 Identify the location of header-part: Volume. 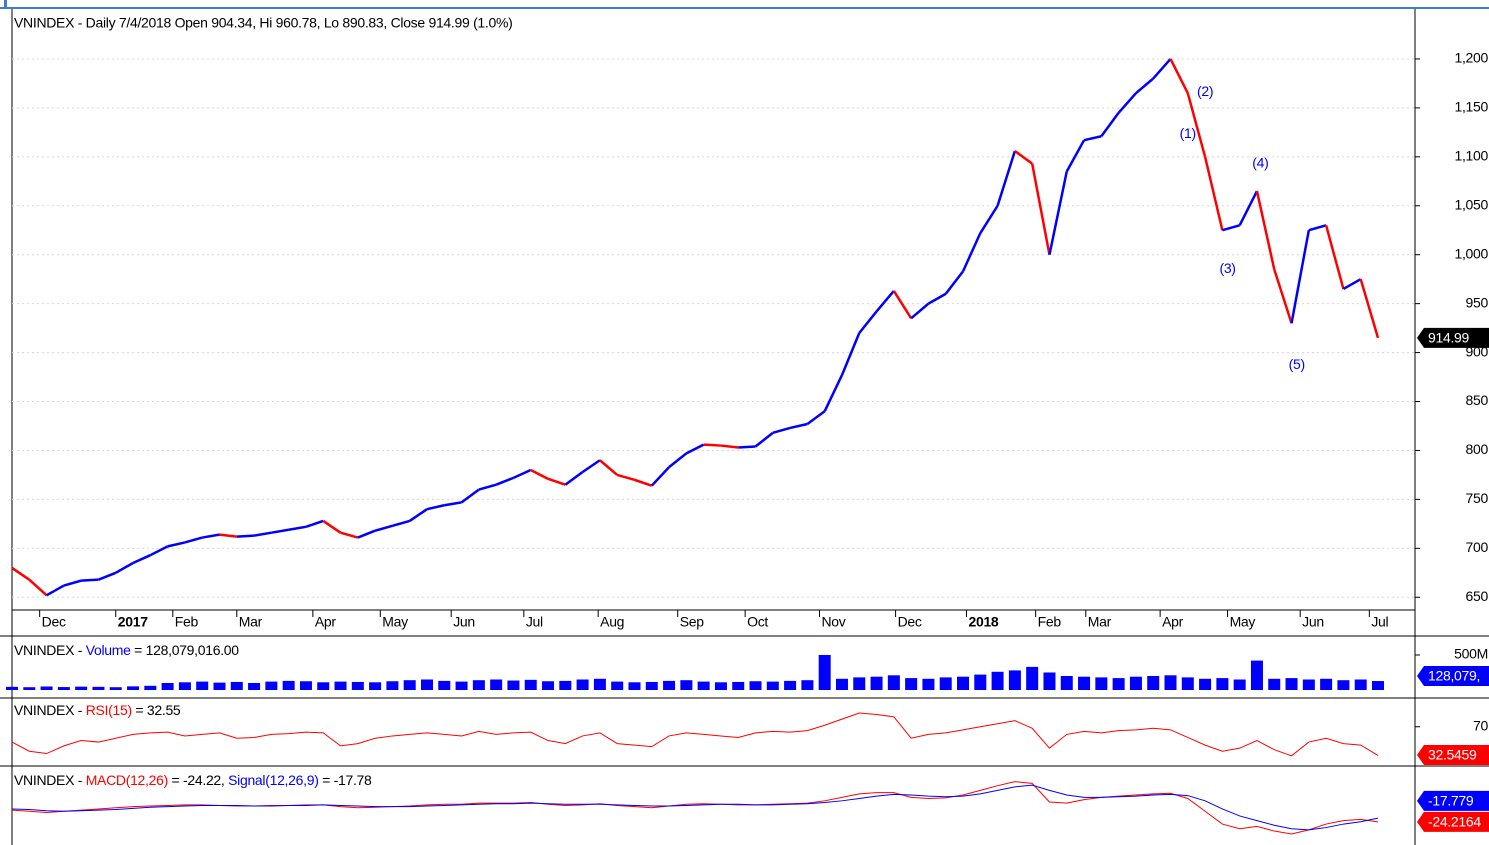
(108, 650).